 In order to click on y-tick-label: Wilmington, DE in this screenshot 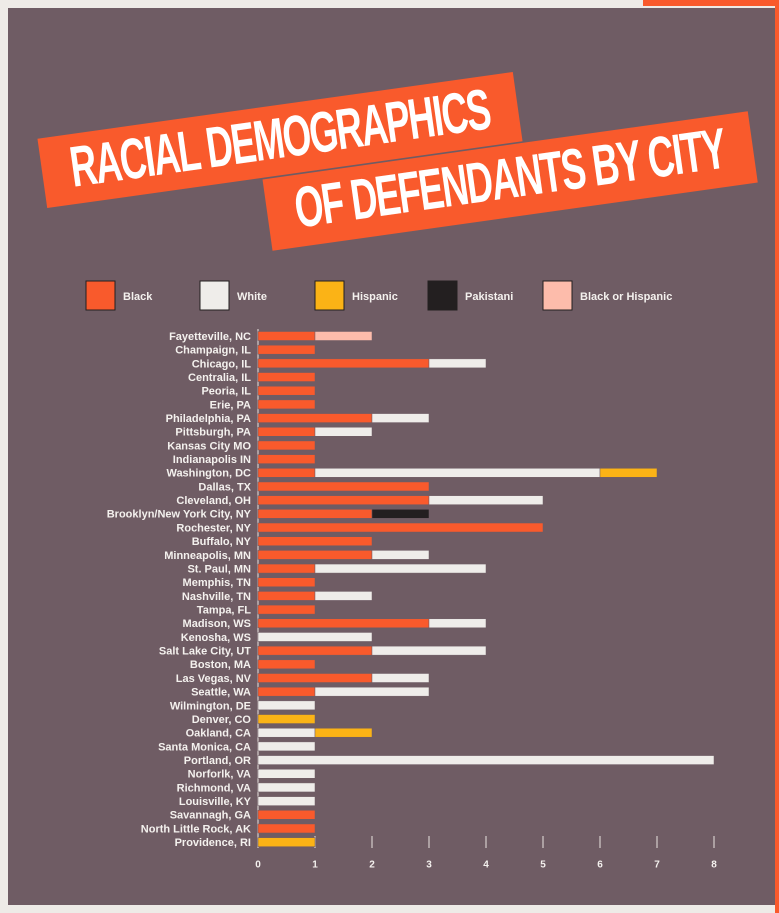, I will do `click(210, 706)`.